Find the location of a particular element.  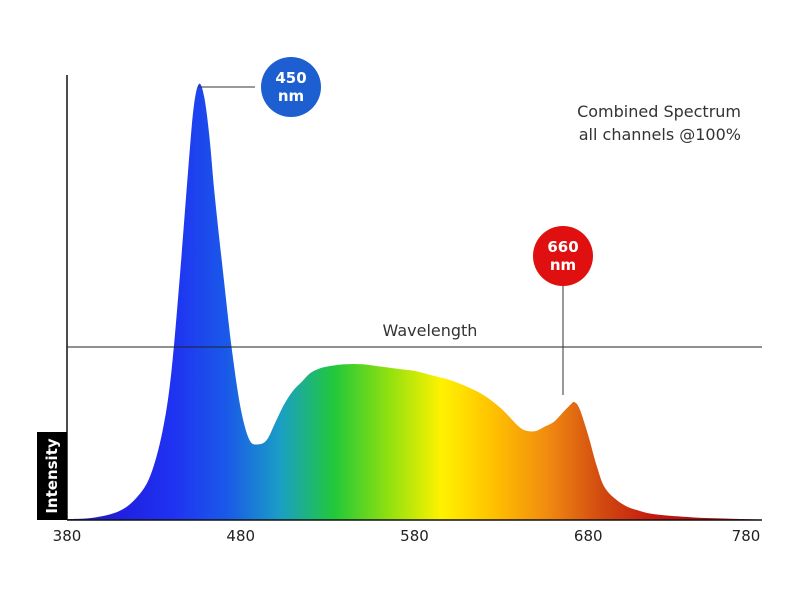

callout-660-unit: nm is located at coordinates (563, 265).